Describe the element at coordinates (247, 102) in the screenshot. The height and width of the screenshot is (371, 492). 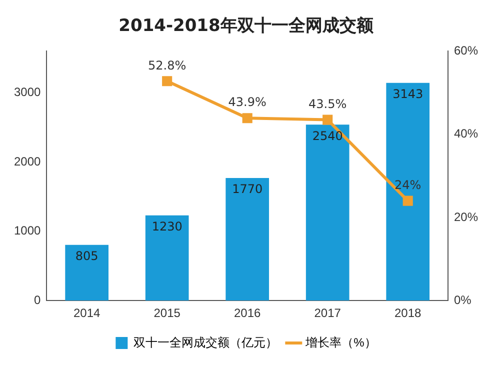
I see `data-label: 43.9%` at that location.